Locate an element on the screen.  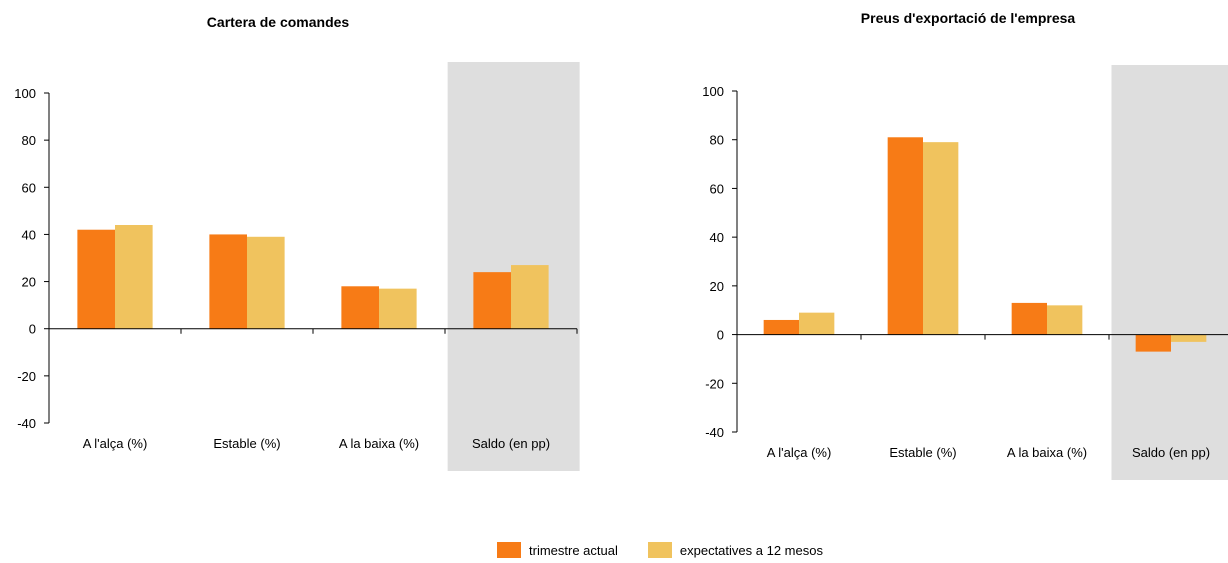
legend-label-current: trimestre actual is located at coordinates (573, 550).